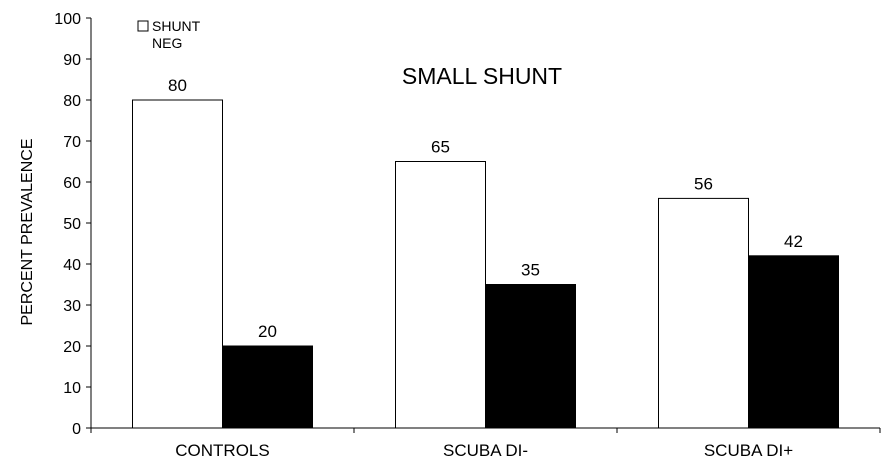 This screenshot has height=472, width=885. I want to click on x-category-label: SCUBA DI+, so click(748, 450).